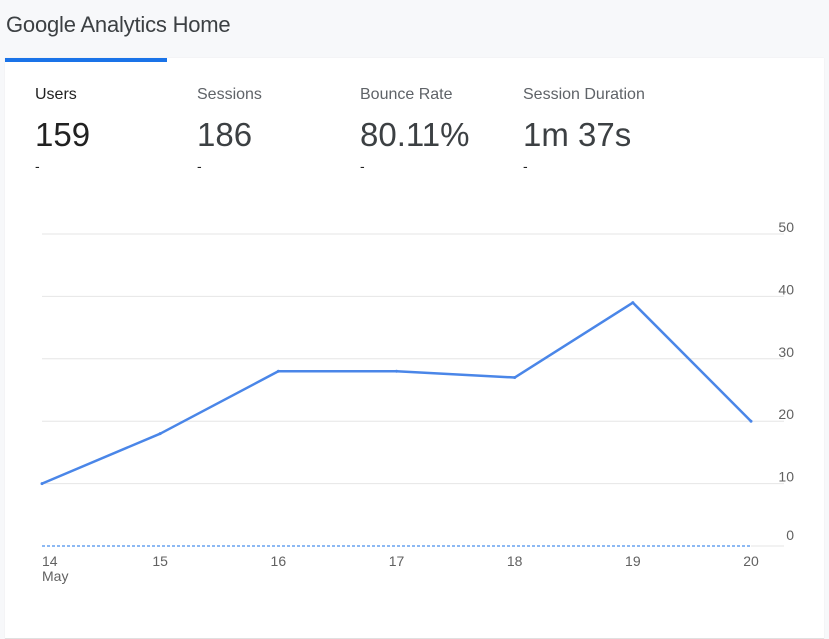  What do you see at coordinates (515, 561) in the screenshot?
I see `x-tick-label: 18` at bounding box center [515, 561].